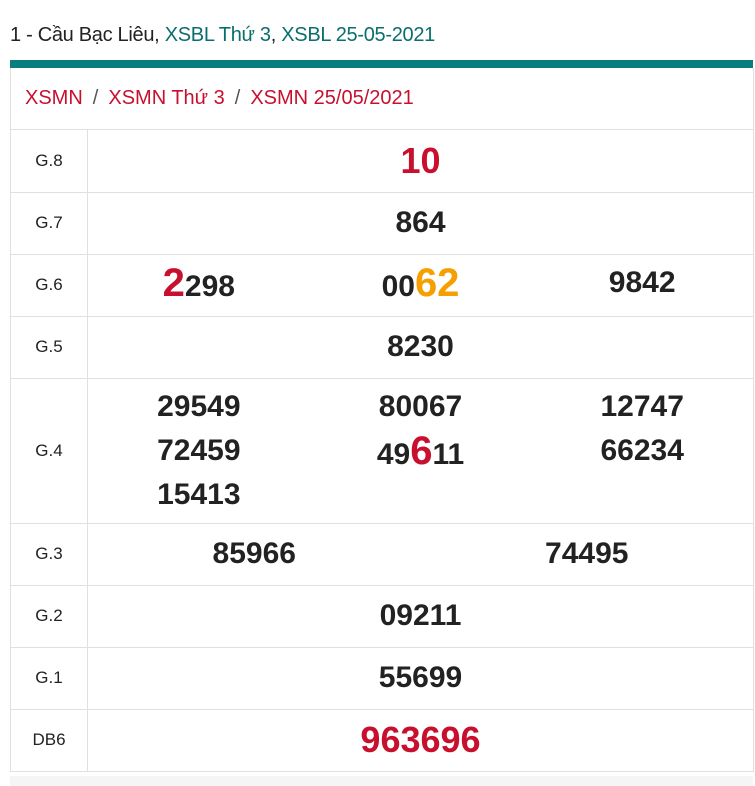 This screenshot has height=786, width=755. I want to click on prize-label: DB6, so click(49, 740).